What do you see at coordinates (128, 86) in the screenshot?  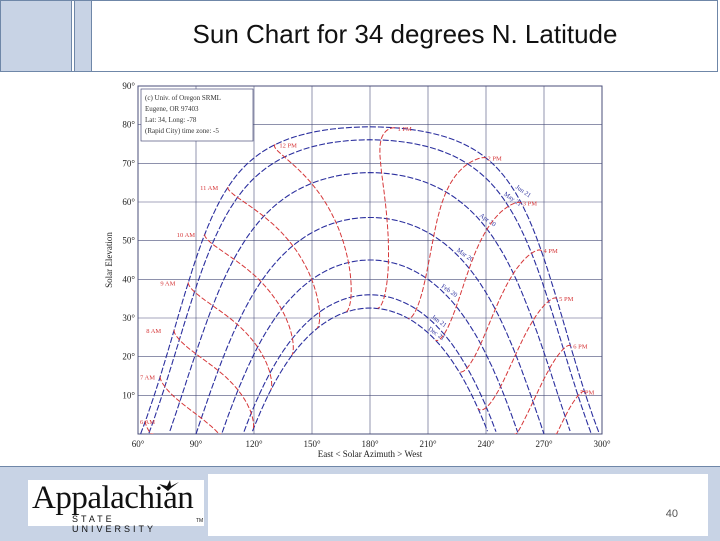 I see `y-tick-label: 90°` at bounding box center [128, 86].